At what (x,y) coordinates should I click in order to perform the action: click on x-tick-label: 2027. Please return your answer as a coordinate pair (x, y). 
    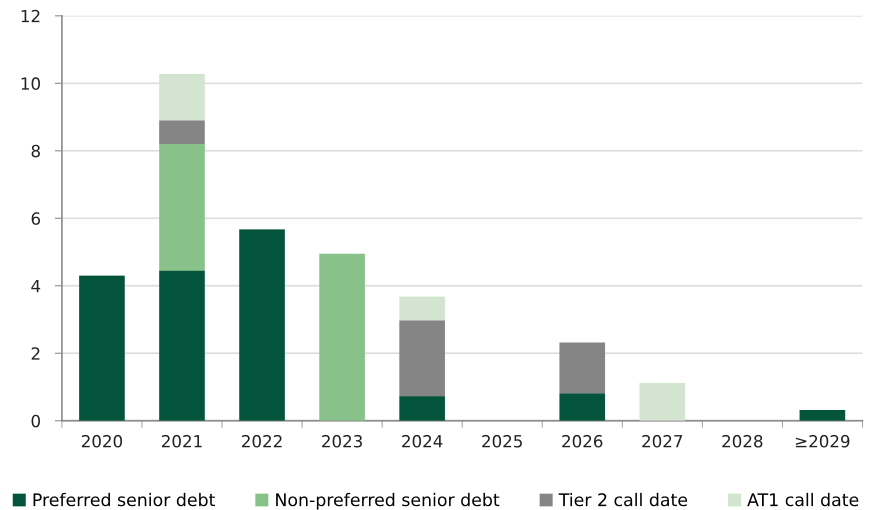
    Looking at the image, I should click on (662, 441).